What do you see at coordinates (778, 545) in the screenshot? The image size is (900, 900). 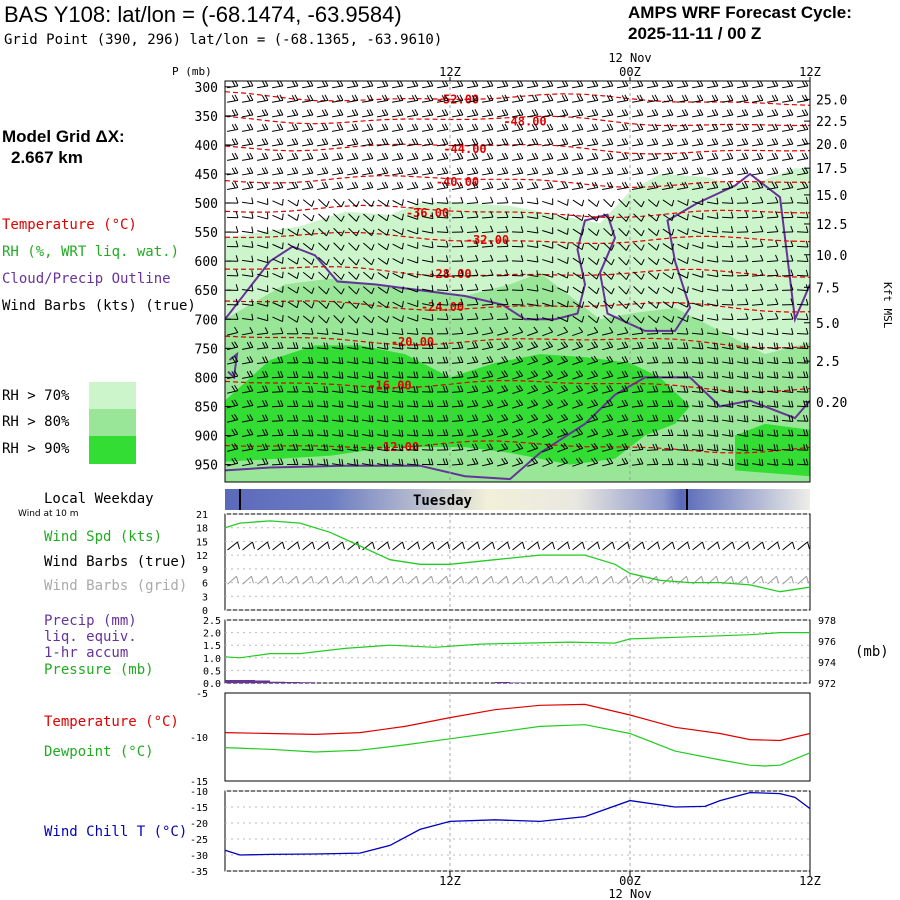 I see `wind-barb-true-feather` at bounding box center [778, 545].